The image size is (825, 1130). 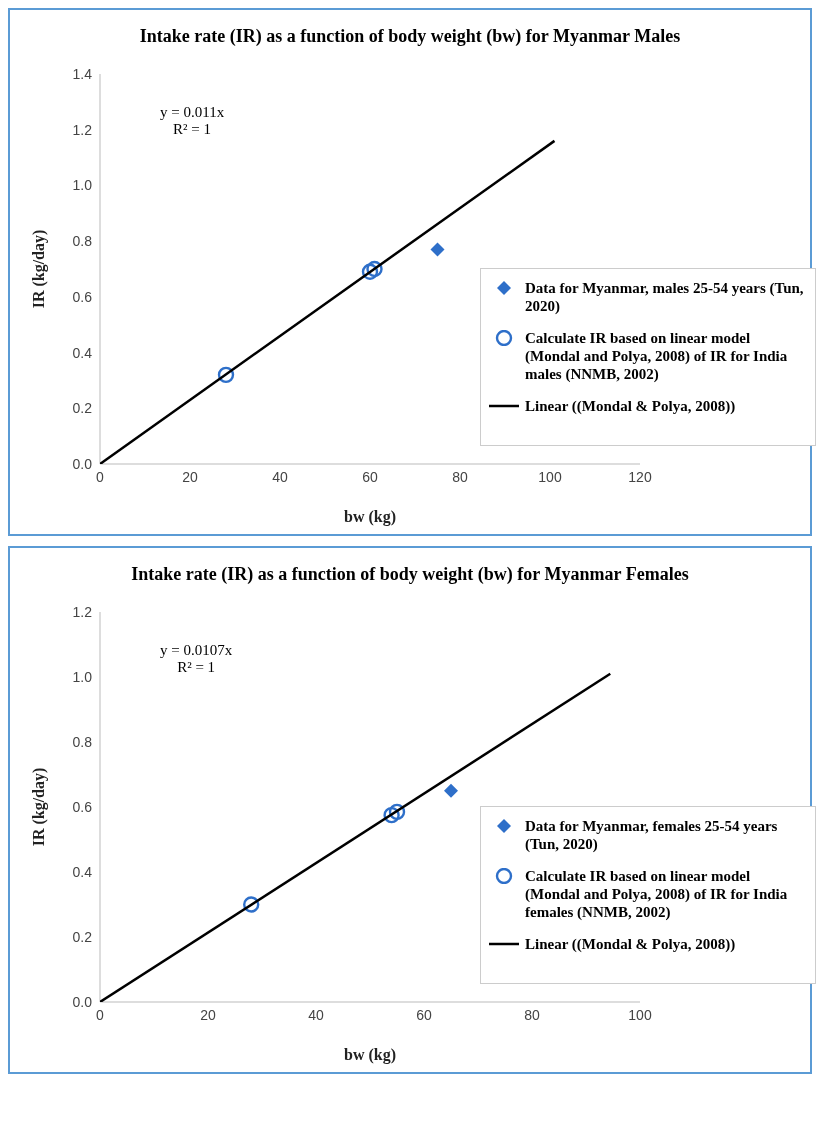 I want to click on chart-title: Intake rate (IR) as a function of body weight (bw) for Myanmar Males, so click(x=410, y=36).